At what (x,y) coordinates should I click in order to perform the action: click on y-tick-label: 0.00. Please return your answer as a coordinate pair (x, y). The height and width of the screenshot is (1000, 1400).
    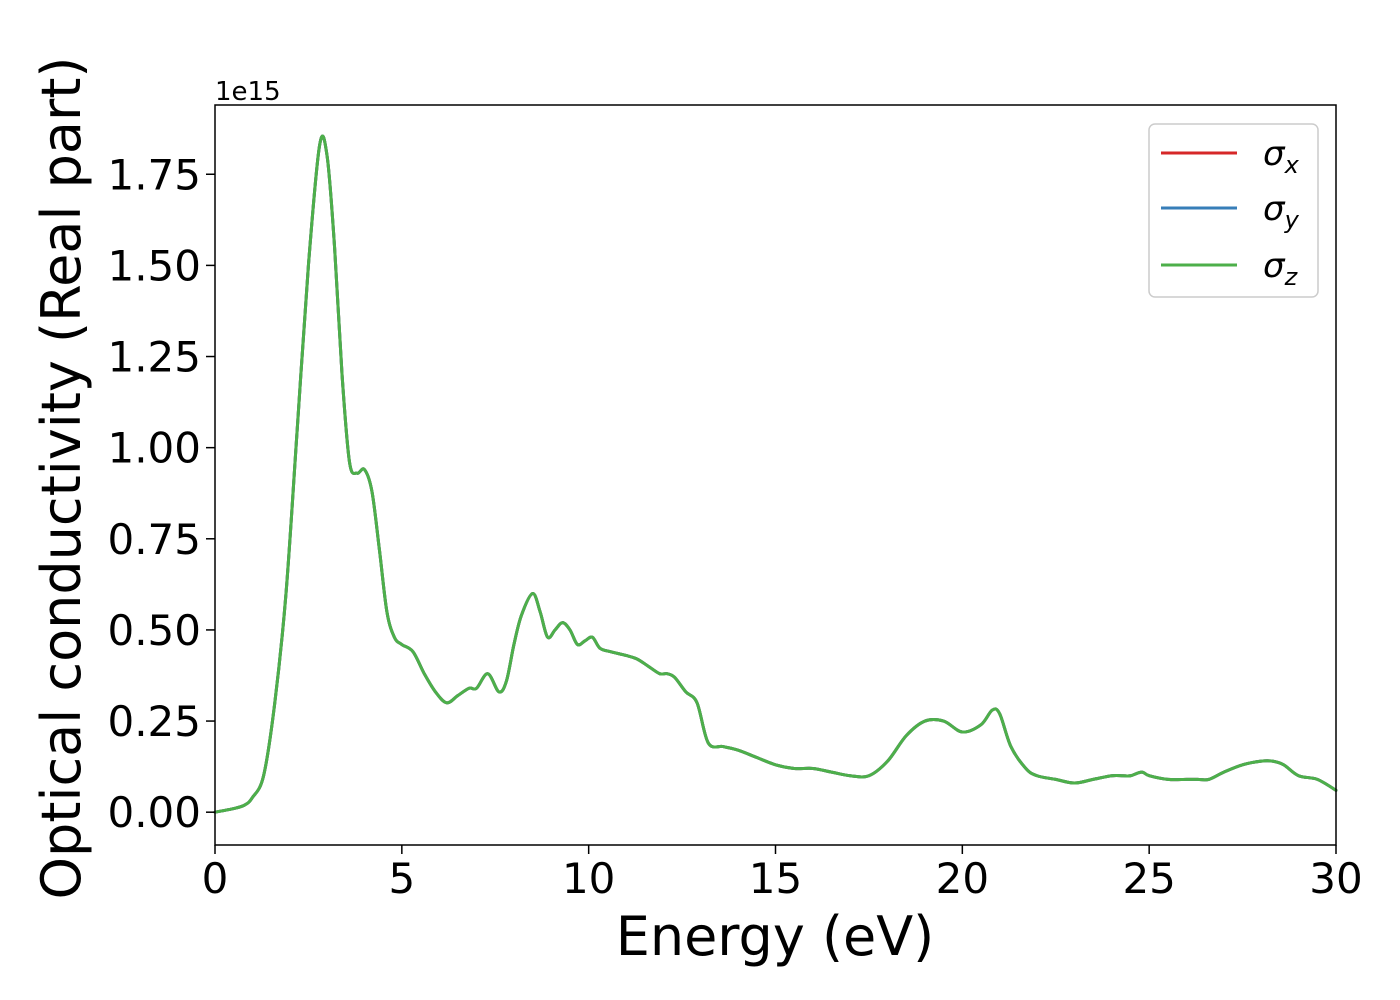
    Looking at the image, I should click on (154, 812).